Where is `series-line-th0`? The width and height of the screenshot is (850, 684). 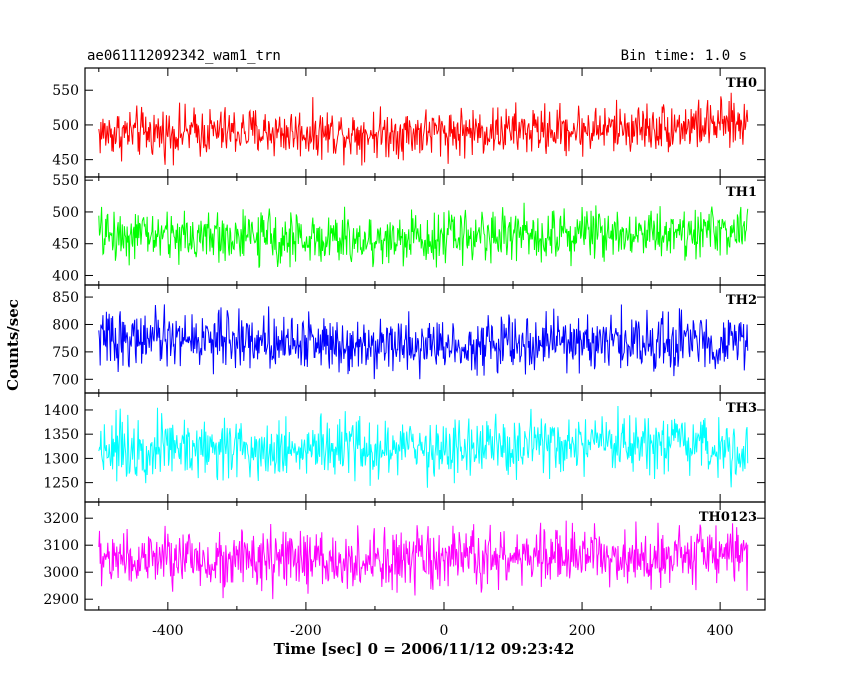
series-line-th0 is located at coordinates (423, 129).